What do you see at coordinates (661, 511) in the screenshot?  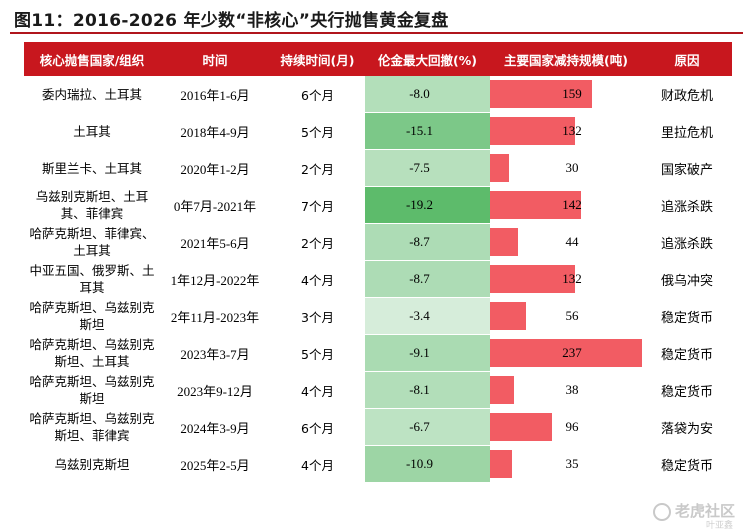 I see `tiger-logo-icon` at bounding box center [661, 511].